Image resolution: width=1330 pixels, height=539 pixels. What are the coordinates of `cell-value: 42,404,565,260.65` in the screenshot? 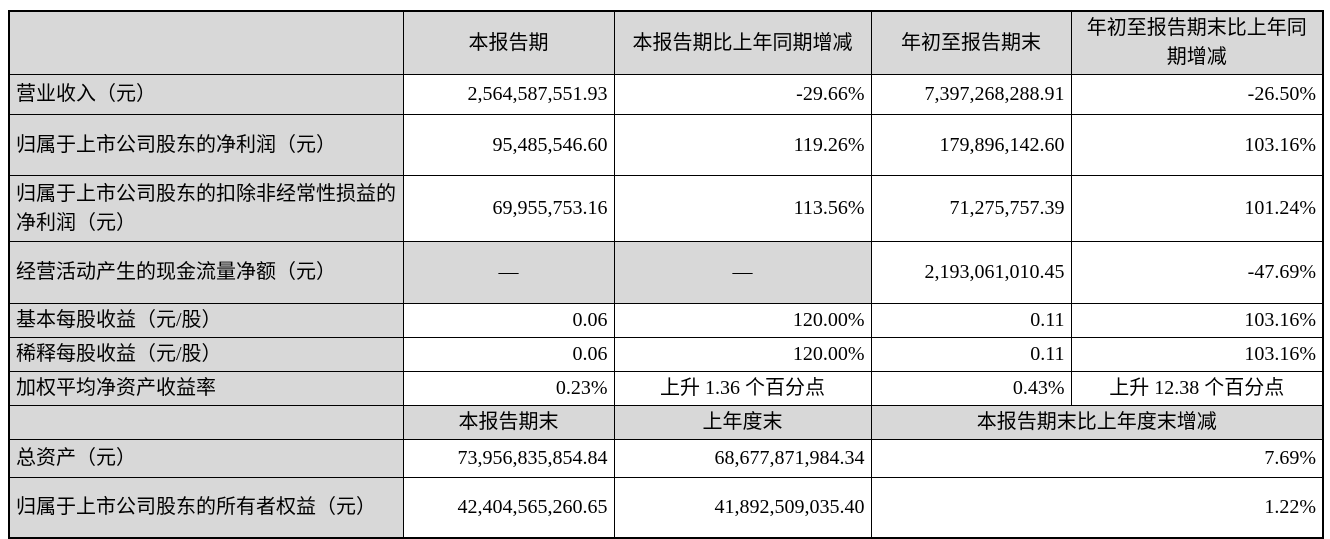 It's located at (508, 507).